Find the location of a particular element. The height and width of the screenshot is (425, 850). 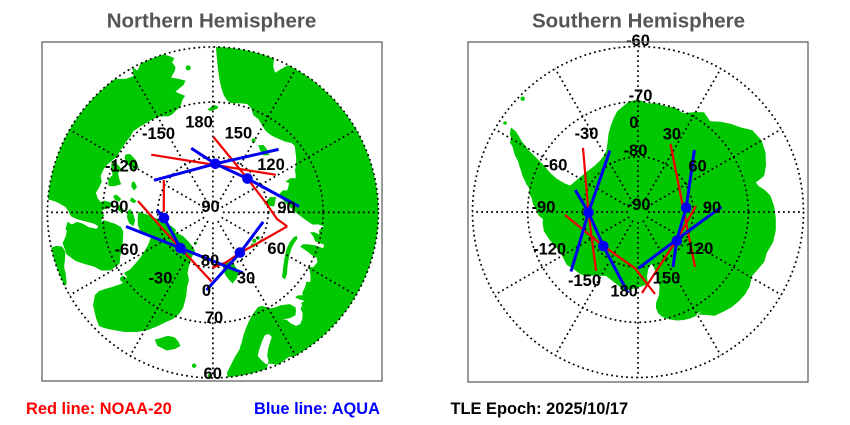

svg-text: Northern Hemisphere is located at coordinates (212, 21).